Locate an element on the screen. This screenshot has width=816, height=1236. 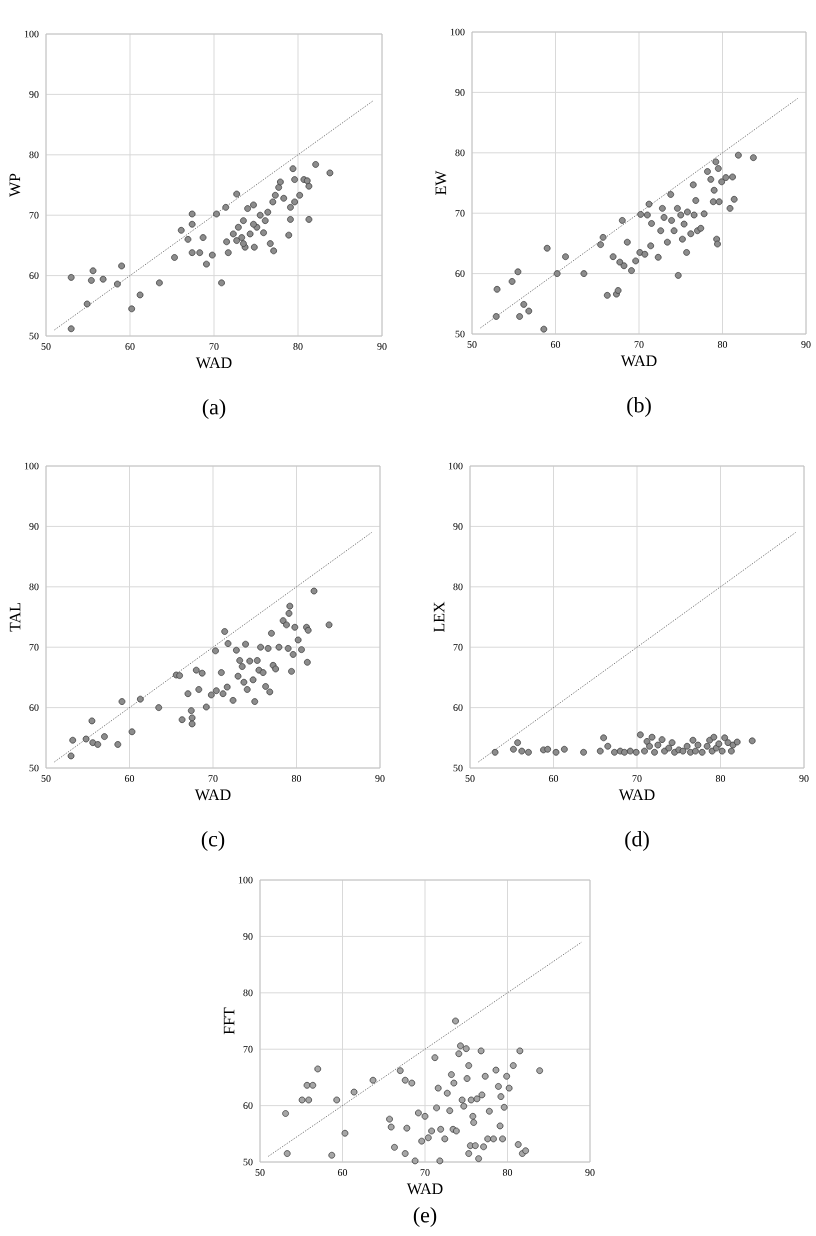
text: (a) is located at coordinates (214, 409).